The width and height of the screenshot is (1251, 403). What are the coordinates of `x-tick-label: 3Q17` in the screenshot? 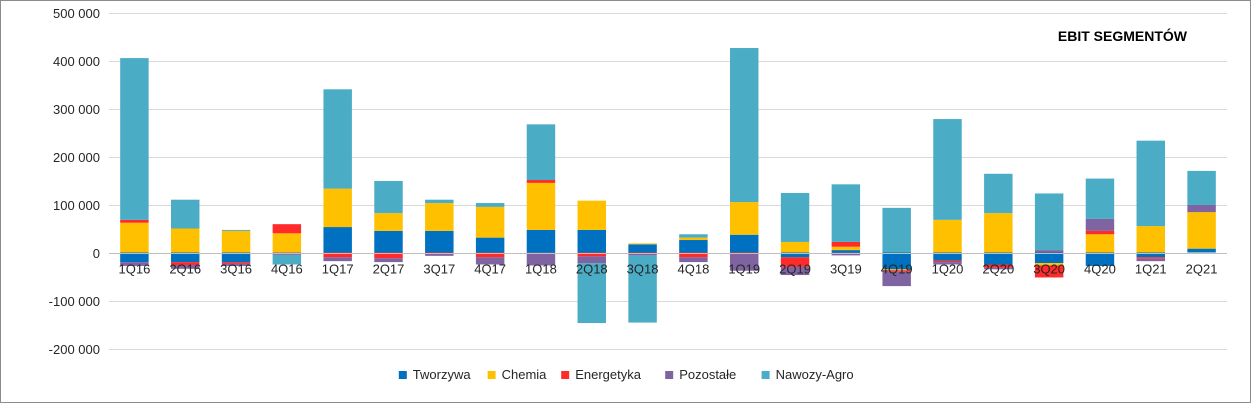 It's located at (439, 269).